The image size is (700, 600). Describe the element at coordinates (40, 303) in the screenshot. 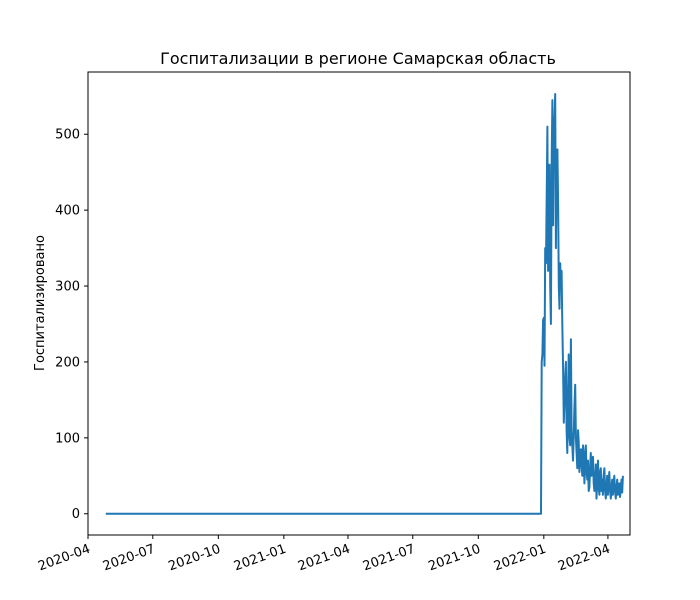

I see `y-axis-label: Госпитализировано` at that location.